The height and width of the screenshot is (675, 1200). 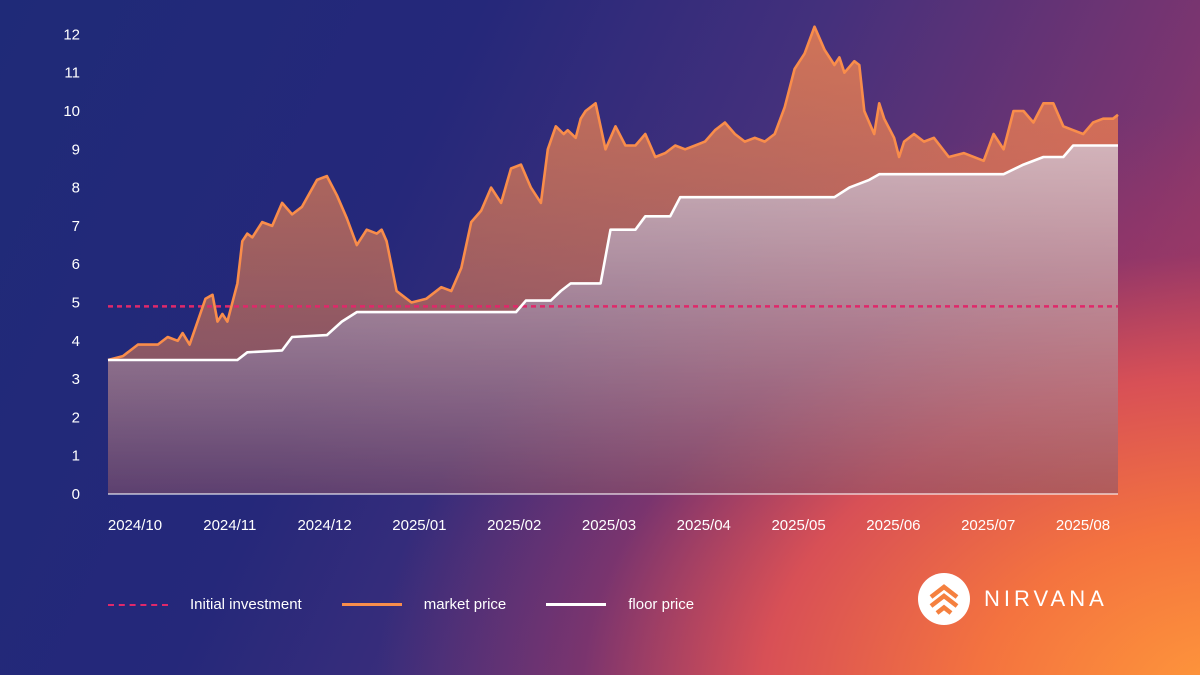 I want to click on y-tick-label: 1, so click(x=76, y=456).